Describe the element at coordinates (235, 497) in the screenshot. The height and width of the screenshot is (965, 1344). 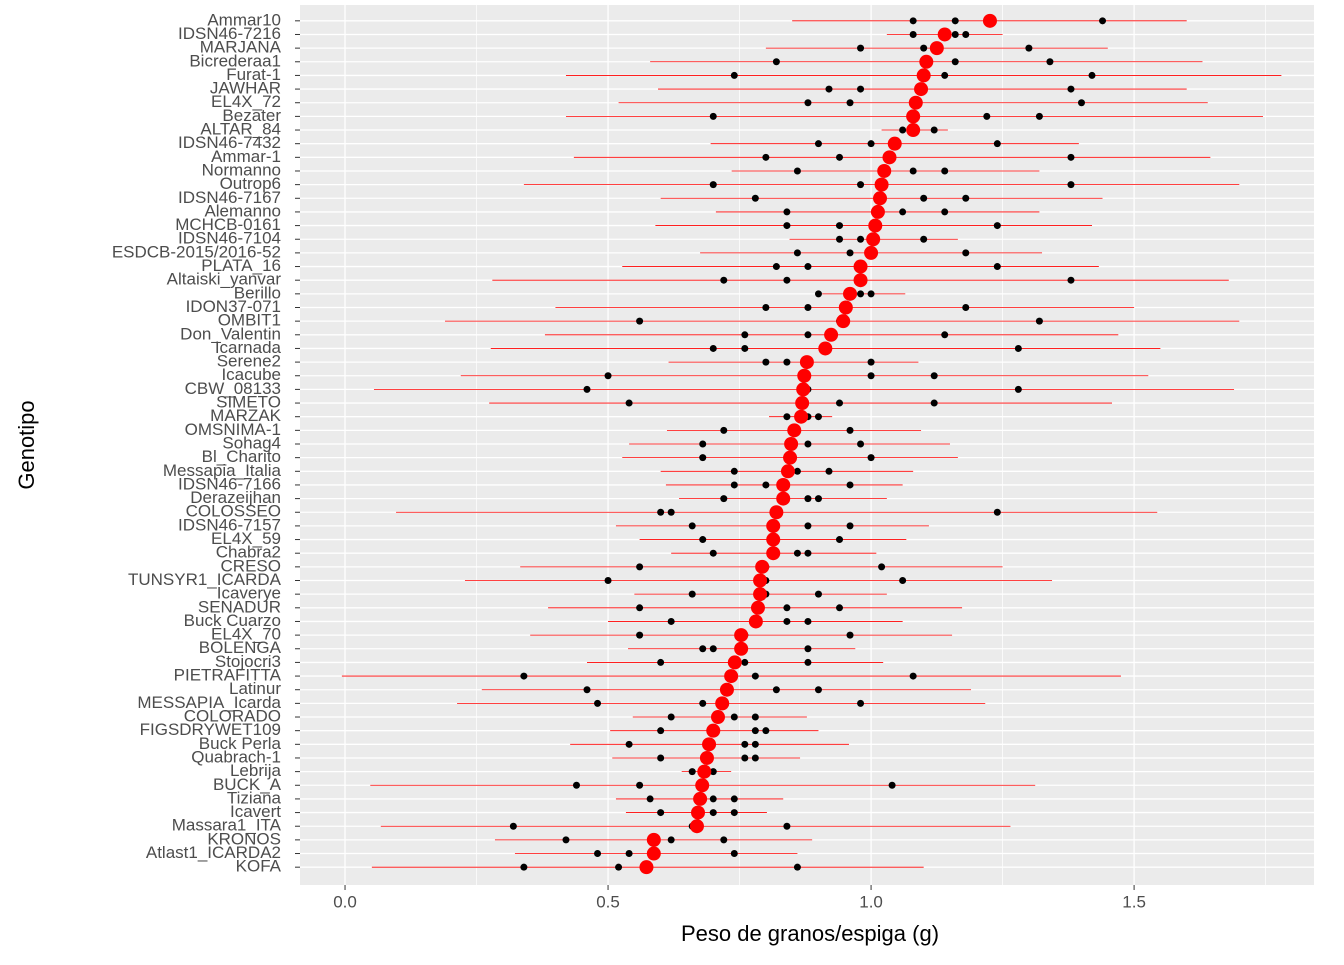
I see `y-tick-label: Derazeijhan` at that location.